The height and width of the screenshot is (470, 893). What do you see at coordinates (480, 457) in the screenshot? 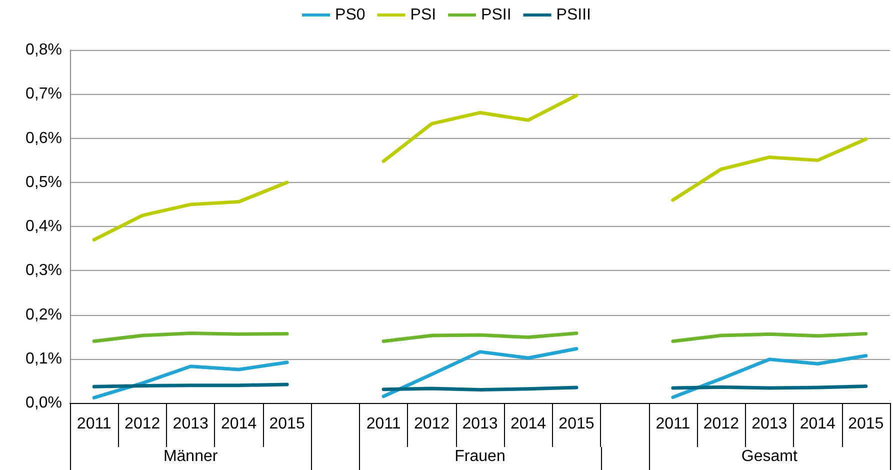
I see `text: Frauen` at bounding box center [480, 457].